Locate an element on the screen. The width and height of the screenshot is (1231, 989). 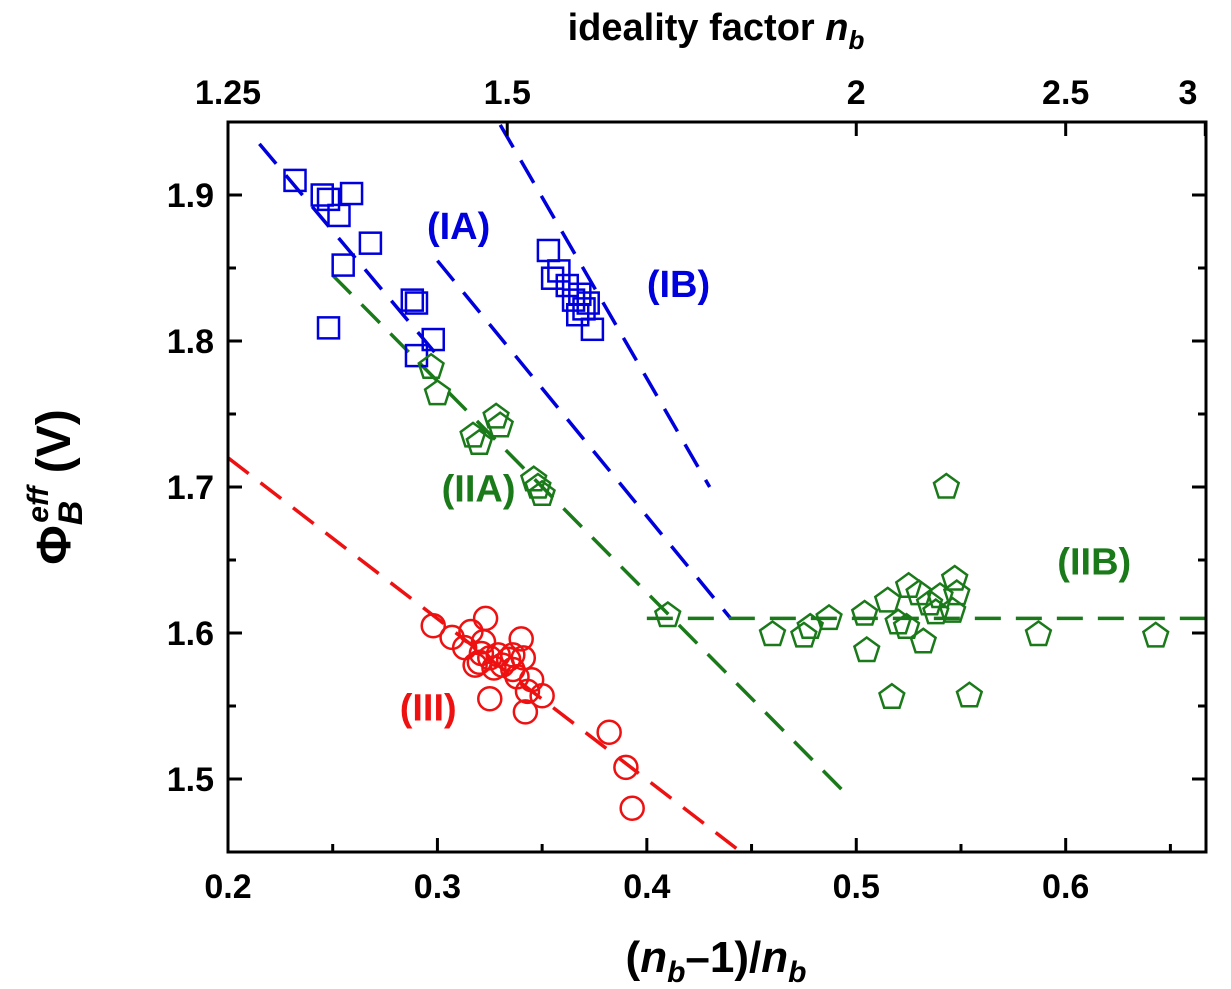
y-title-sup: eff is located at coordinates (38, 503).